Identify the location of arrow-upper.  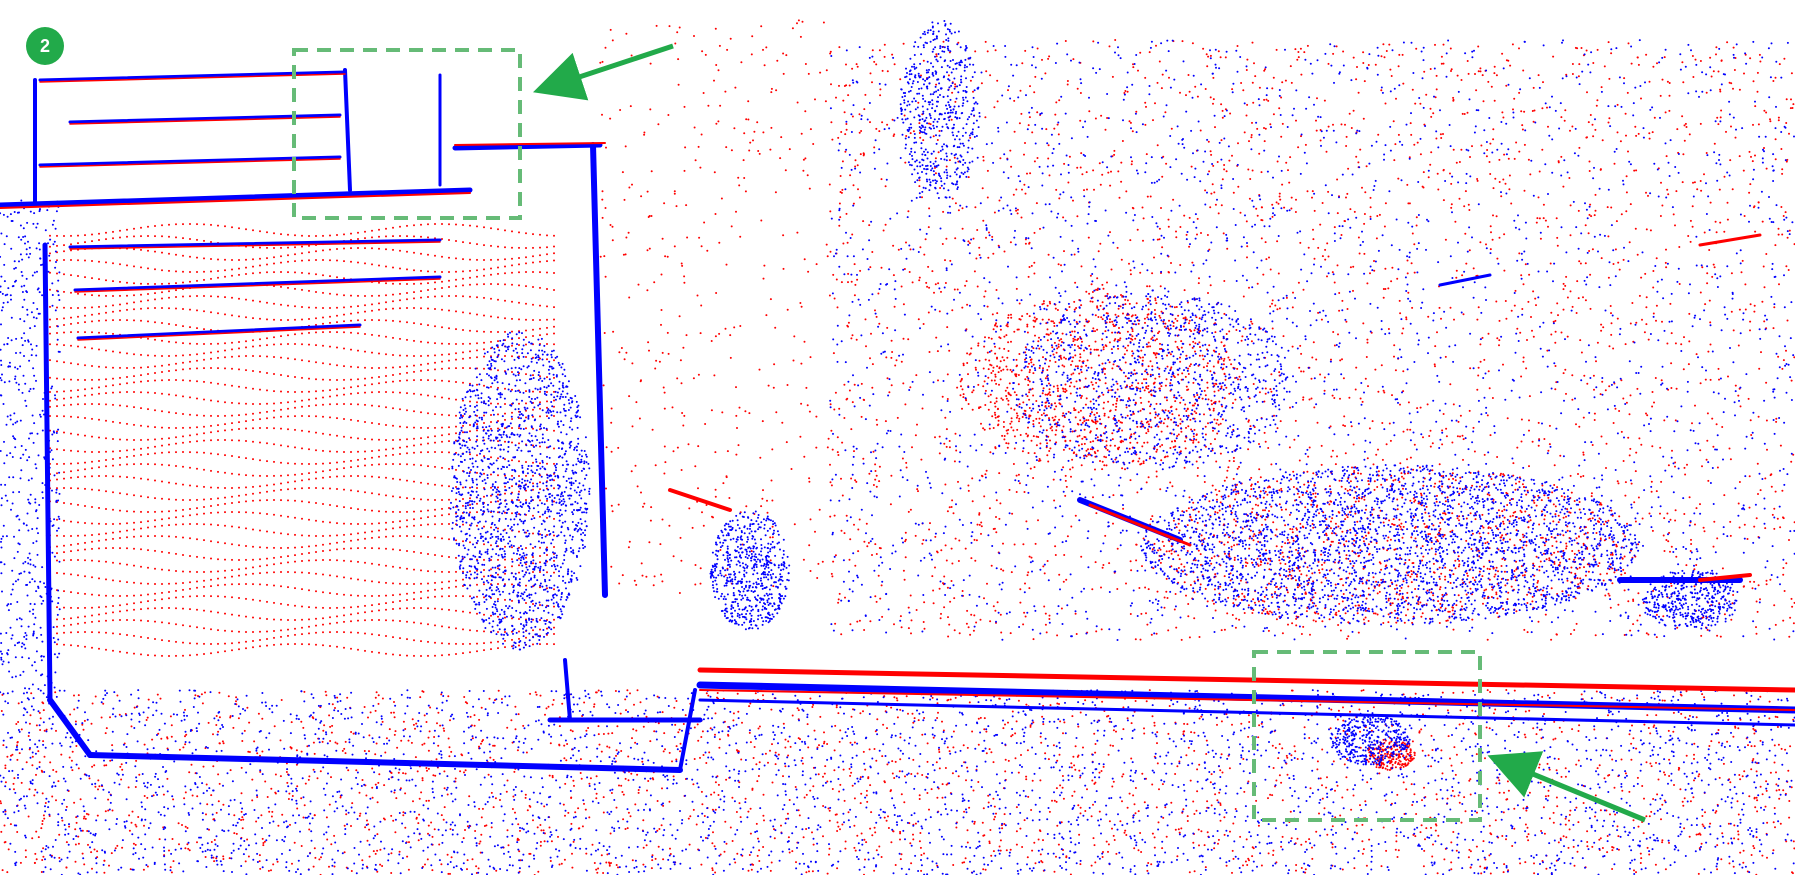
(603, 72).